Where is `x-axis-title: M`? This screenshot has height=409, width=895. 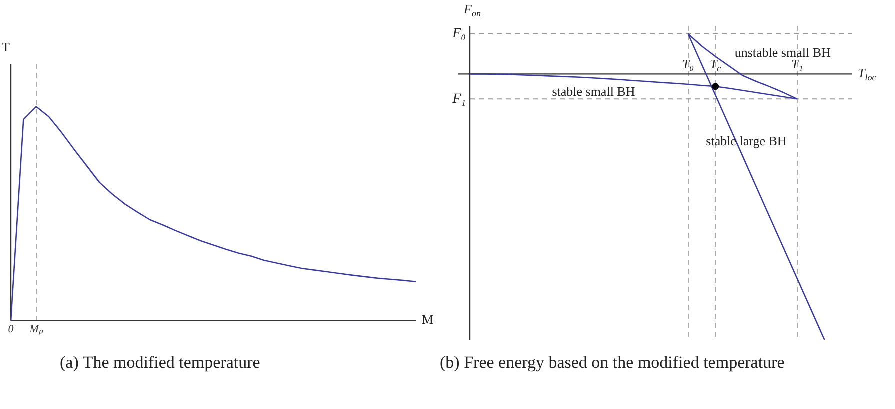 x-axis-title: M is located at coordinates (428, 320).